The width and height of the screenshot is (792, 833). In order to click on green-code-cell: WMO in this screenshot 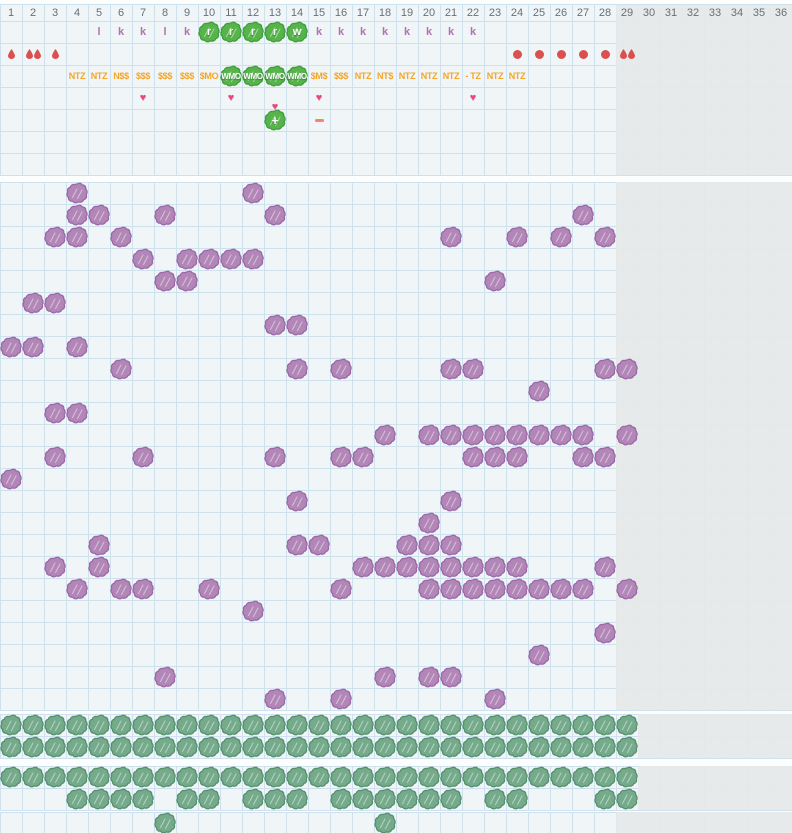, I will do `click(275, 76)`.